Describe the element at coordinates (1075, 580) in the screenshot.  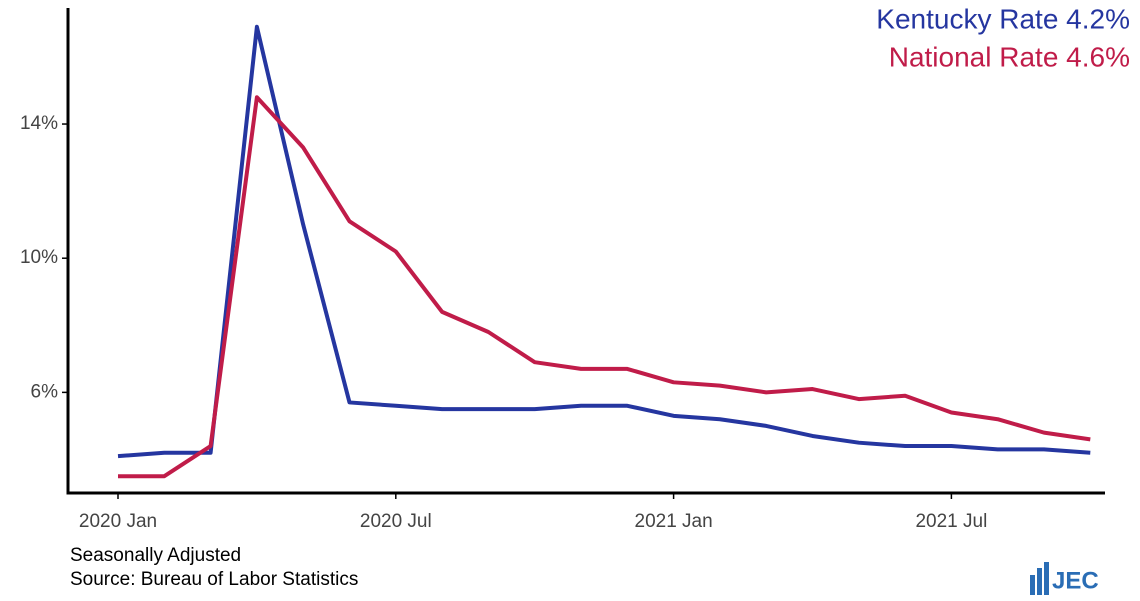
I see `logo-text: JEC` at that location.